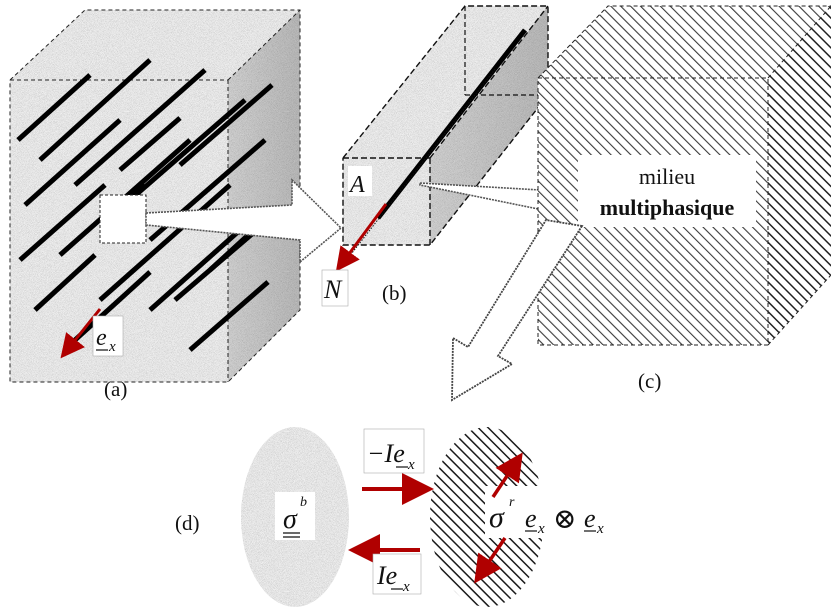 Image resolution: width=831 pixels, height=613 pixels. Describe the element at coordinates (81, 333) in the screenshot. I see `ex-vector-arrow` at that location.